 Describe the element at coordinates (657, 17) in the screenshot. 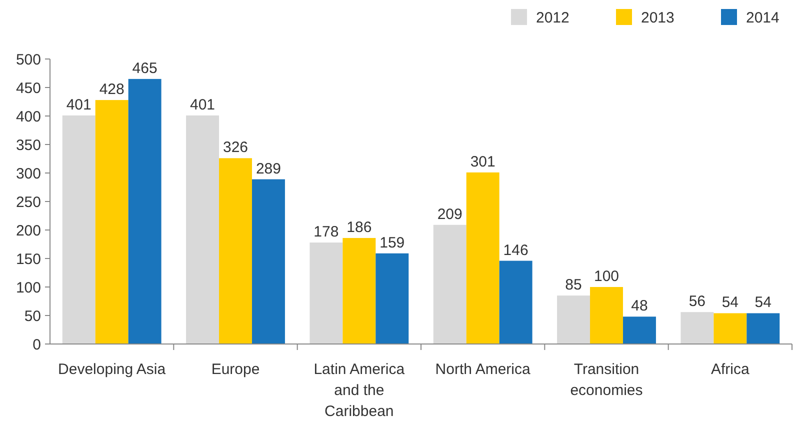

I see `legend-label: 2013` at that location.